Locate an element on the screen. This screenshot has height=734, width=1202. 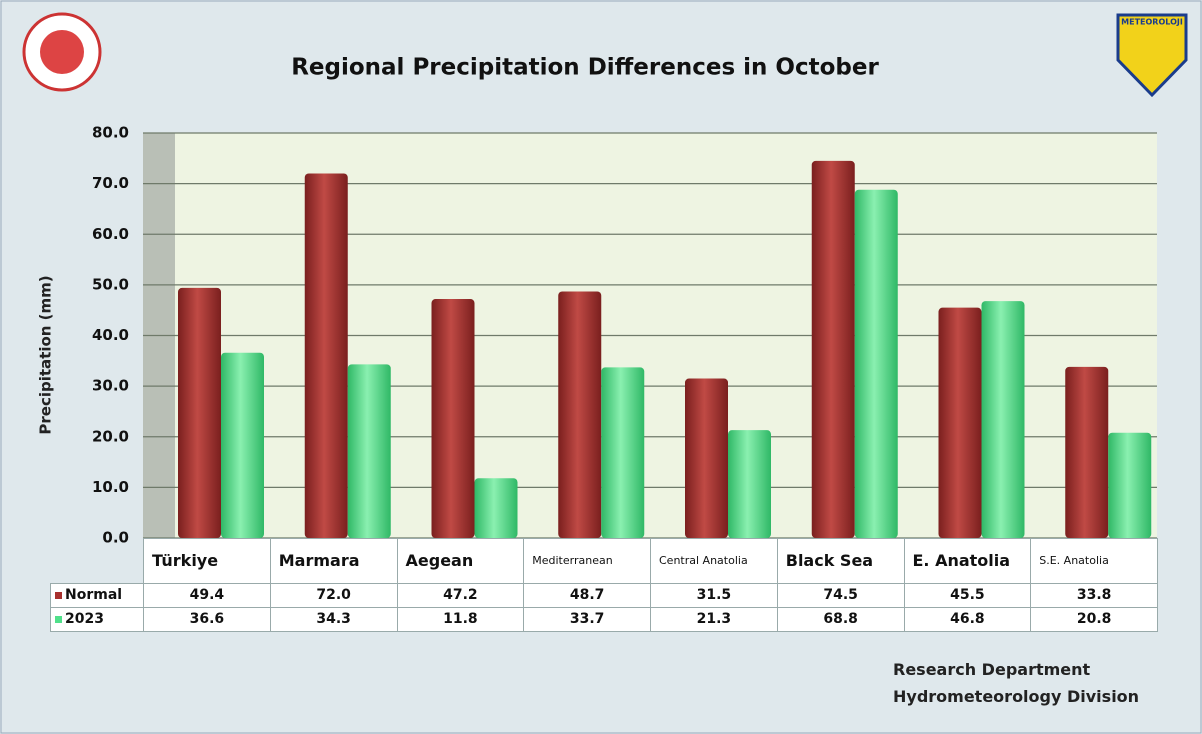
logo-text: METEOROLOJI is located at coordinates (1152, 22).